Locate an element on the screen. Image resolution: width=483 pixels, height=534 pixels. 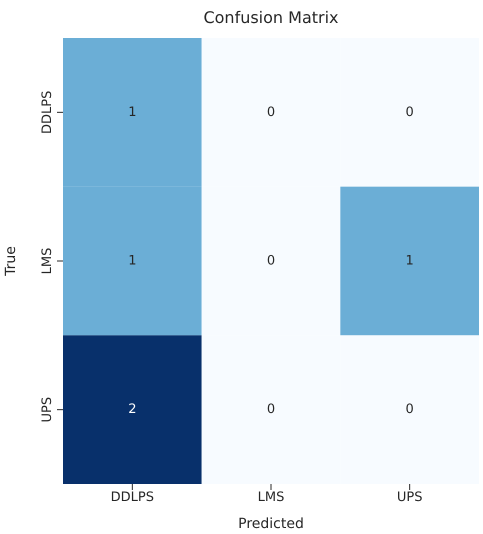
y-tick-label: LMS is located at coordinates (47, 261).